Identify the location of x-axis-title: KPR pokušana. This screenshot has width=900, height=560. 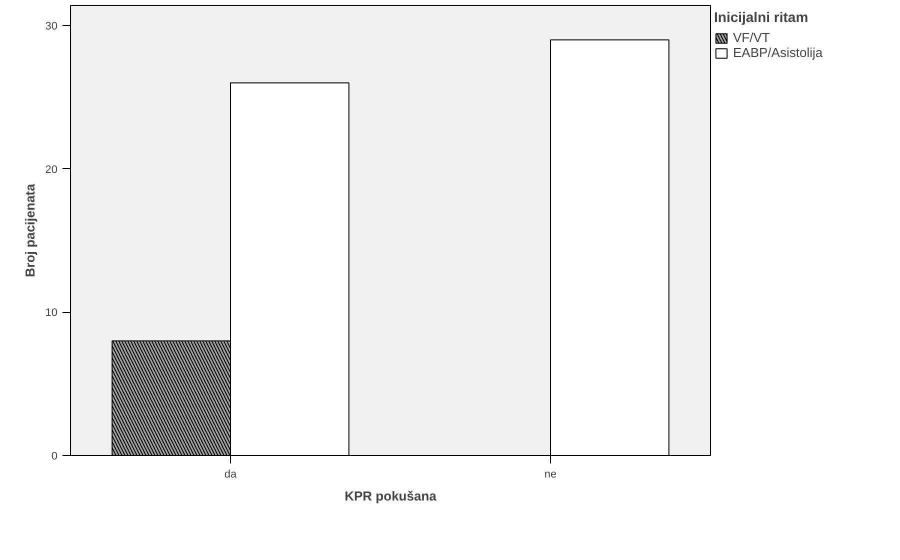
(391, 496).